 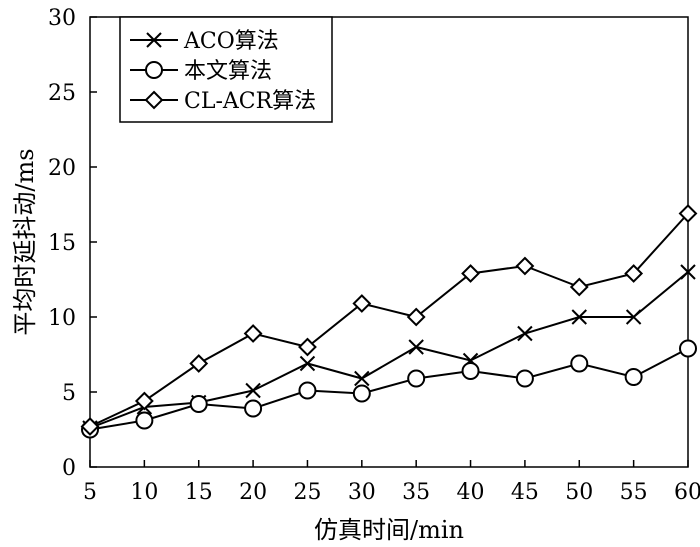 What do you see at coordinates (250, 101) in the screenshot?
I see `legend-label: CL-ACR算法` at bounding box center [250, 101].